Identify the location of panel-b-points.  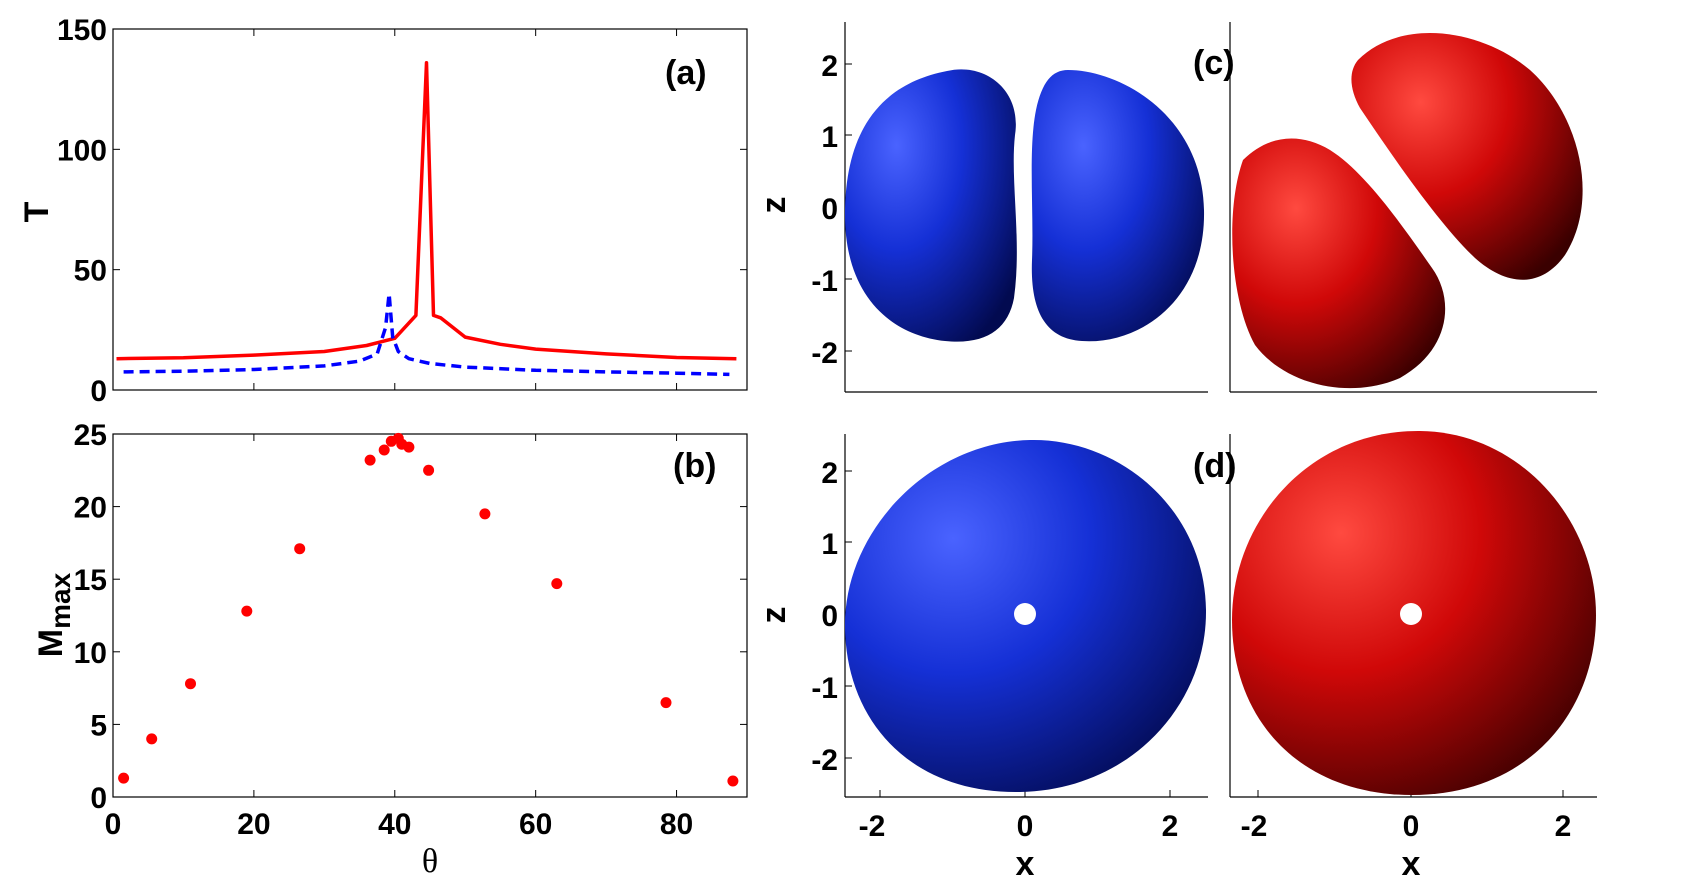
(428, 609).